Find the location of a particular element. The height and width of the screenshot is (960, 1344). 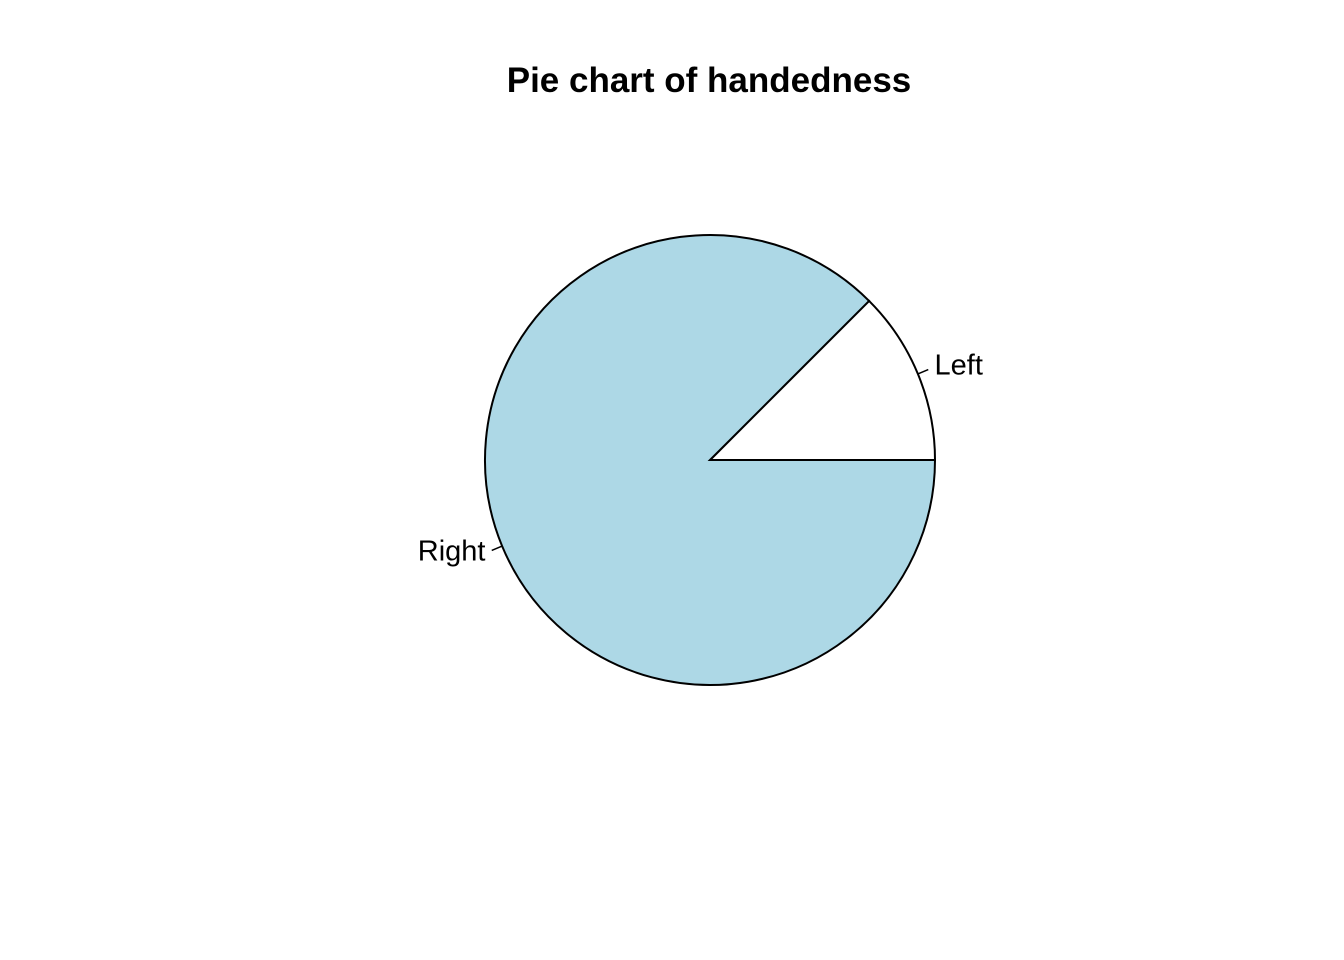

pie-labels: Left Right is located at coordinates (700, 459).